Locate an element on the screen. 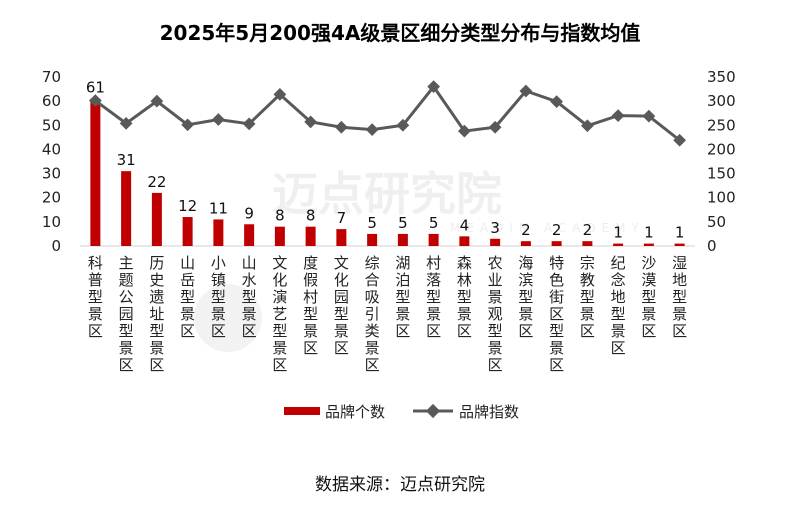  left-tick-label: 10 is located at coordinates (51, 222).